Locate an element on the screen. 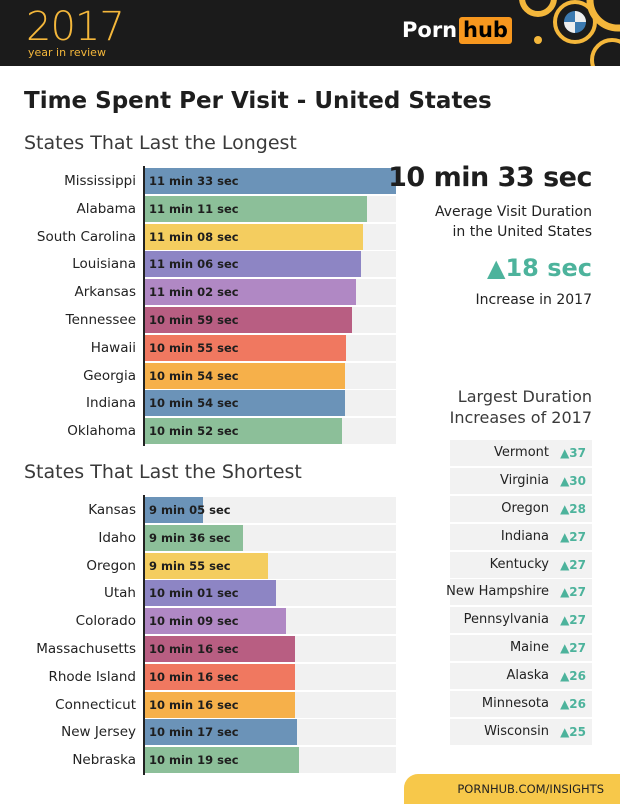 The image size is (620, 804). page-title: Time Spent Per Visit - United States is located at coordinates (258, 101).